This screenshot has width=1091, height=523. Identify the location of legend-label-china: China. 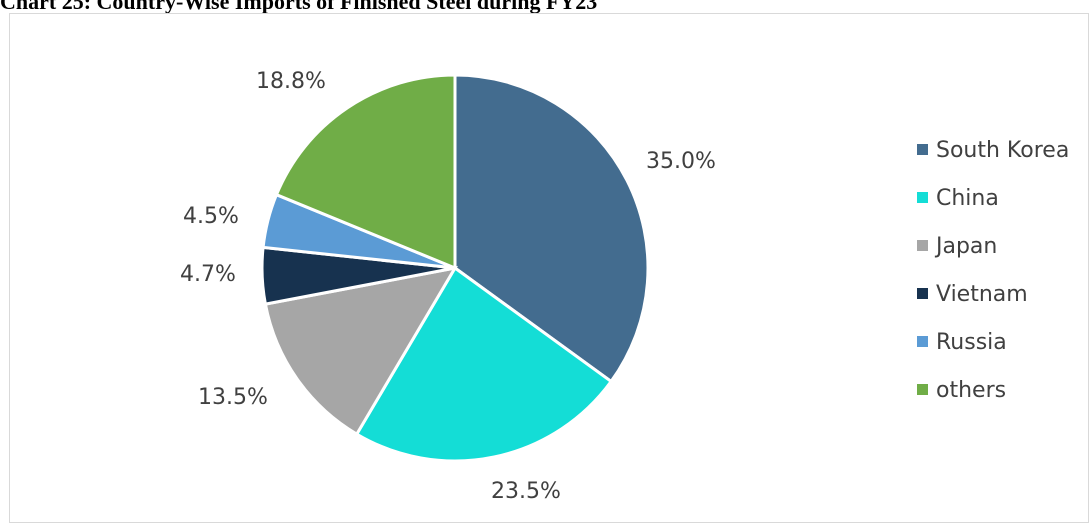
(967, 198).